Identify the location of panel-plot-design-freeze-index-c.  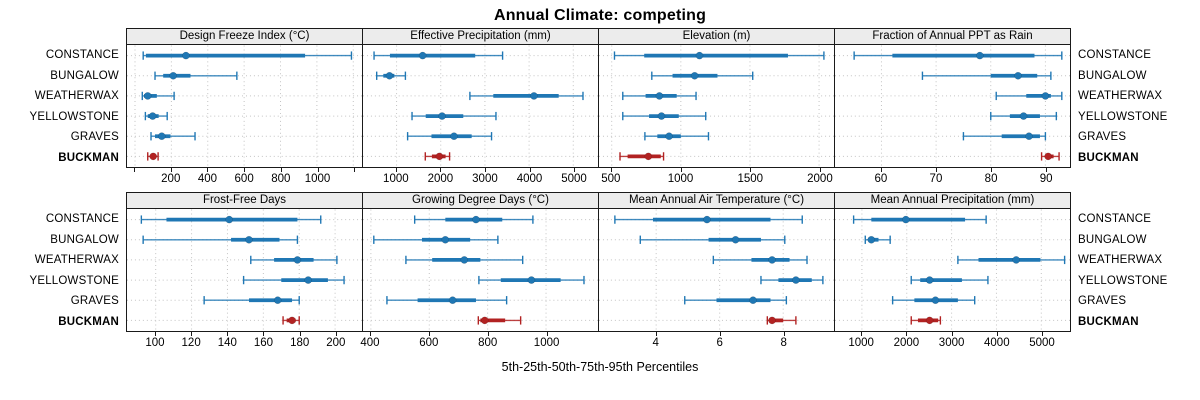
(244, 106).